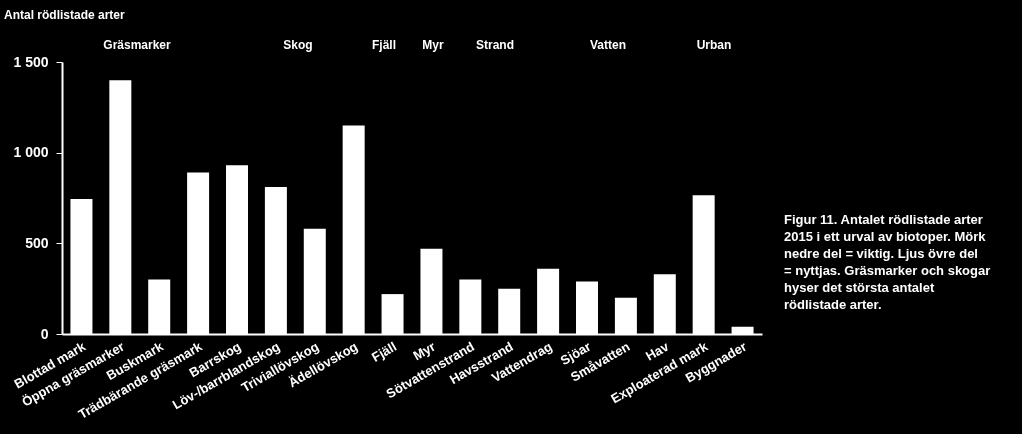  What do you see at coordinates (31, 152) in the screenshot?
I see `y-tick-label: 1 000` at bounding box center [31, 152].